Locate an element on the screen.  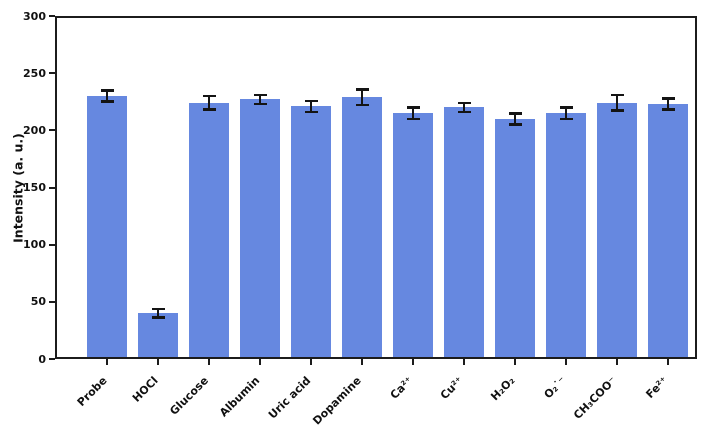
x-tick-label: Albumin is located at coordinates (239, 397).